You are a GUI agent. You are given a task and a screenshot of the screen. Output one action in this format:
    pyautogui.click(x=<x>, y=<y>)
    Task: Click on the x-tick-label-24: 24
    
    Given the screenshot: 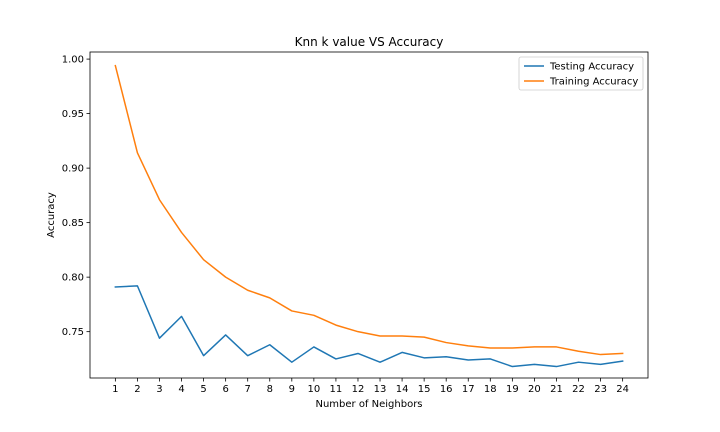 What is the action you would take?
    pyautogui.click(x=622, y=389)
    